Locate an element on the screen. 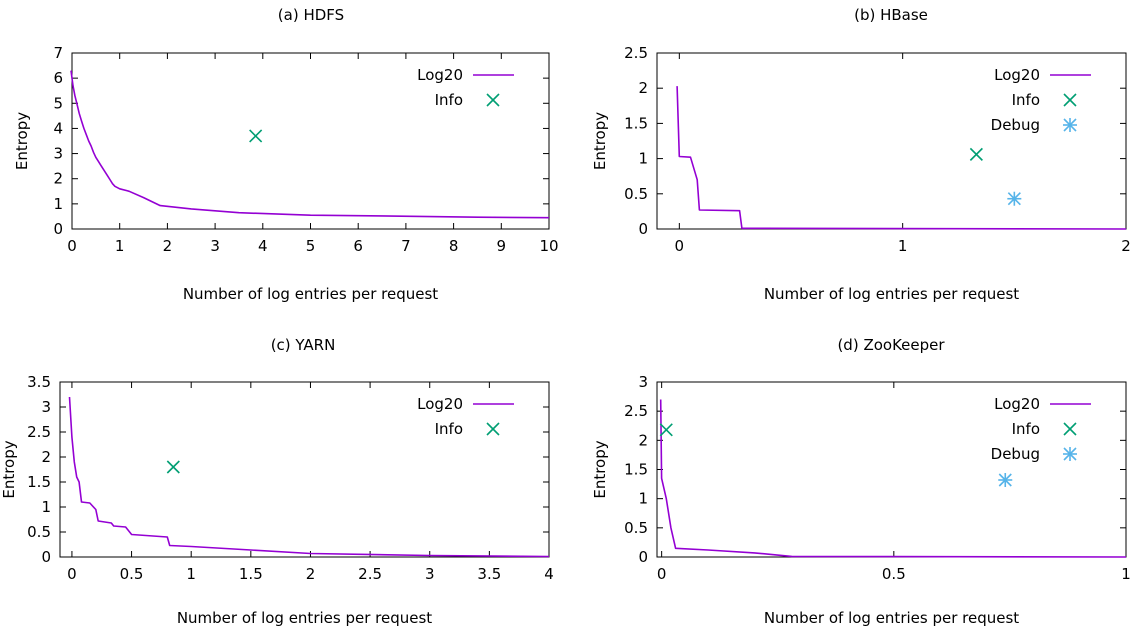 This screenshot has height=632, width=1133. y-tick-label: 7 is located at coordinates (58, 53).